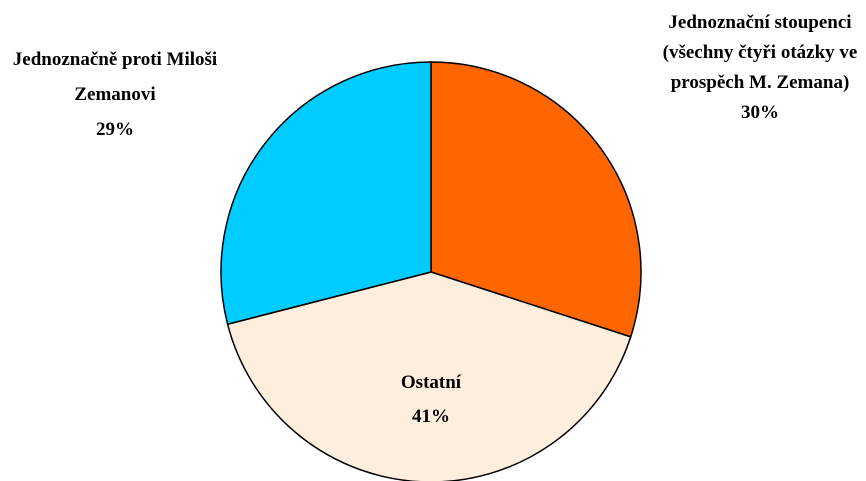 The width and height of the screenshot is (866, 481). I want to click on slice-label: Jednoznačně proti Miloši Zemanovi 29%, so click(115, 94).